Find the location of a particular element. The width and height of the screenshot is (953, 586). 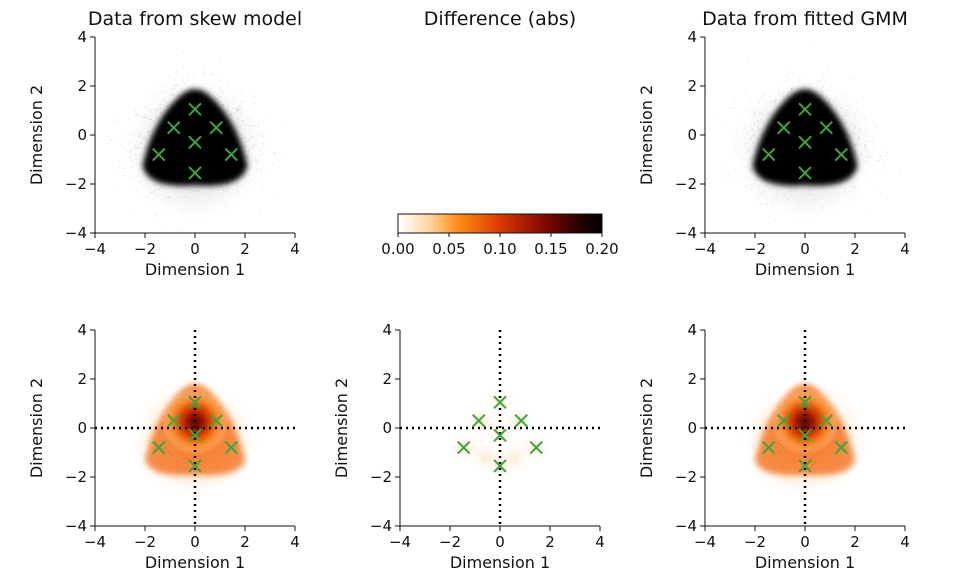

x-tick-label: 0 is located at coordinates (500, 542).